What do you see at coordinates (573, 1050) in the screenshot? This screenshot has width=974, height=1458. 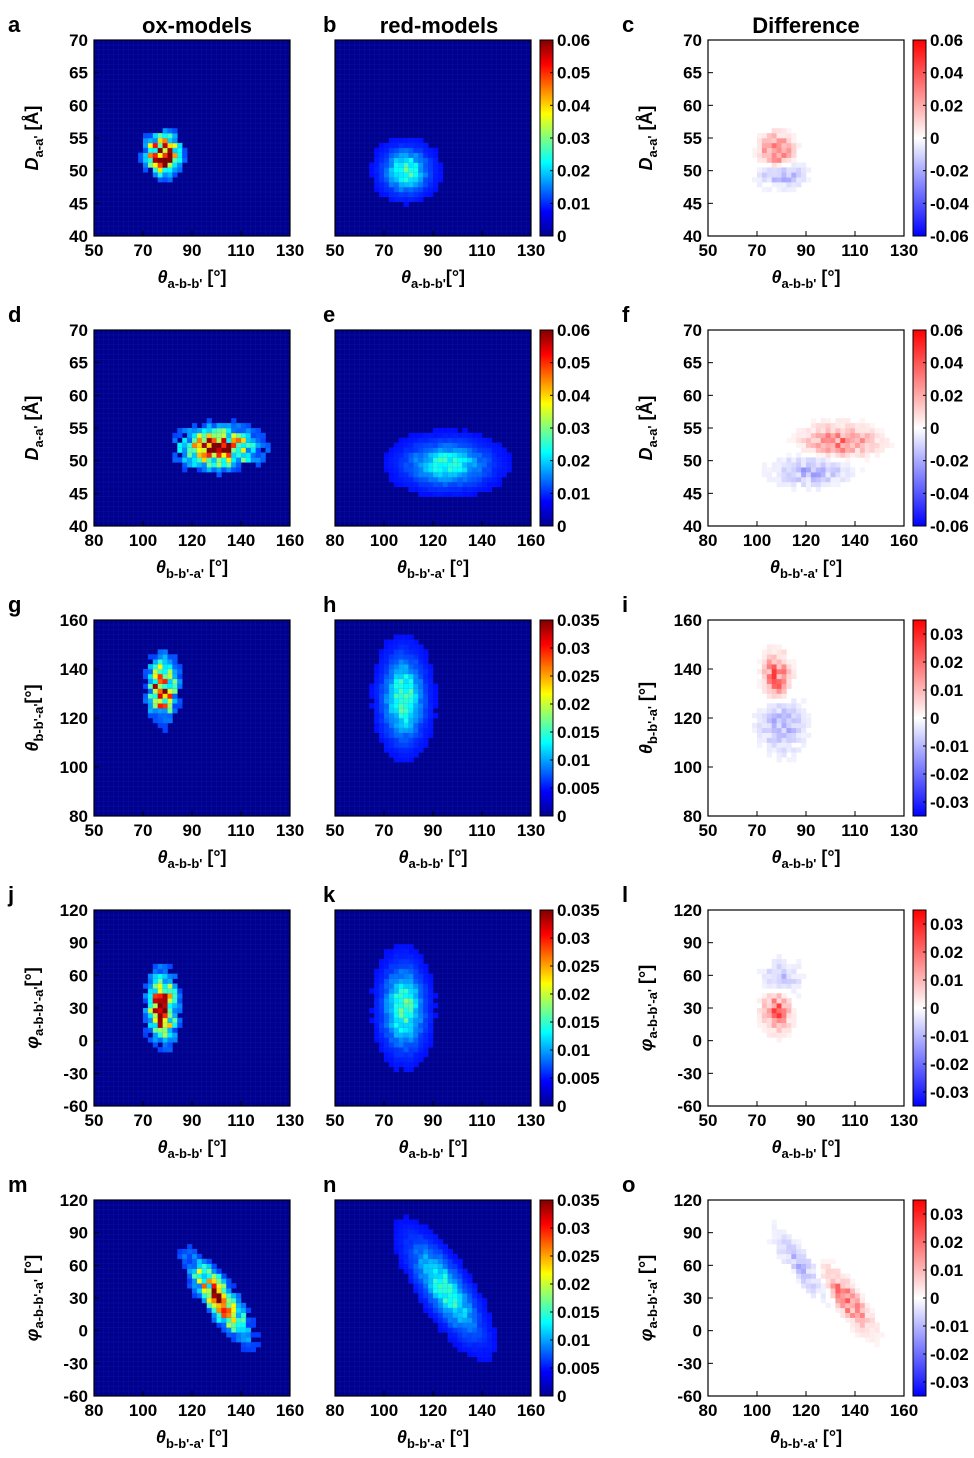 I see `colorbar-tick-label: 0.01` at bounding box center [573, 1050].